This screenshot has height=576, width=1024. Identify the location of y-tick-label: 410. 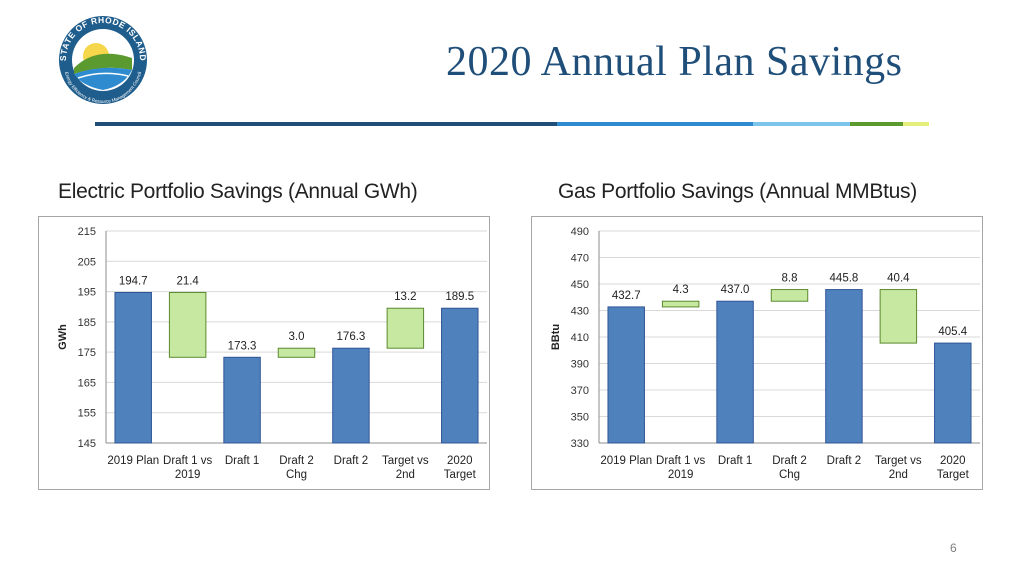
(580, 338).